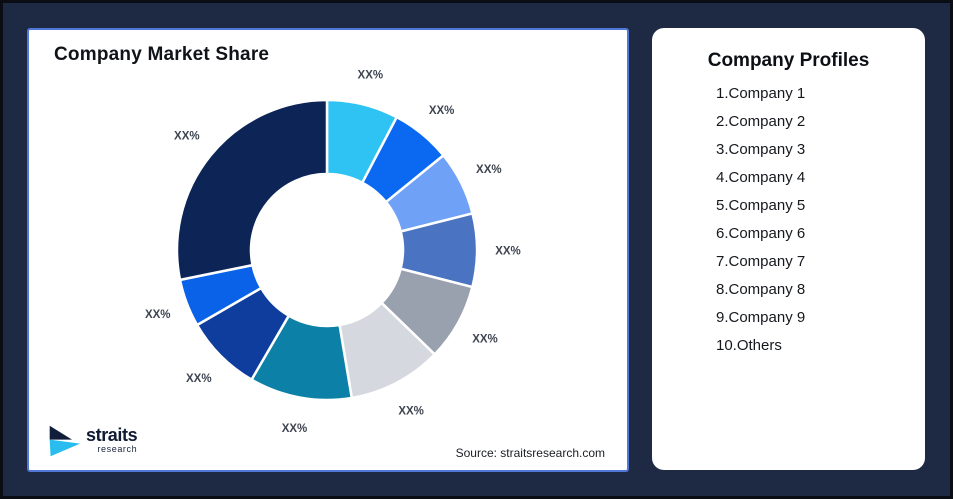 This screenshot has height=499, width=953. What do you see at coordinates (761, 261) in the screenshot?
I see `company-list-item: 7.Company 7` at bounding box center [761, 261].